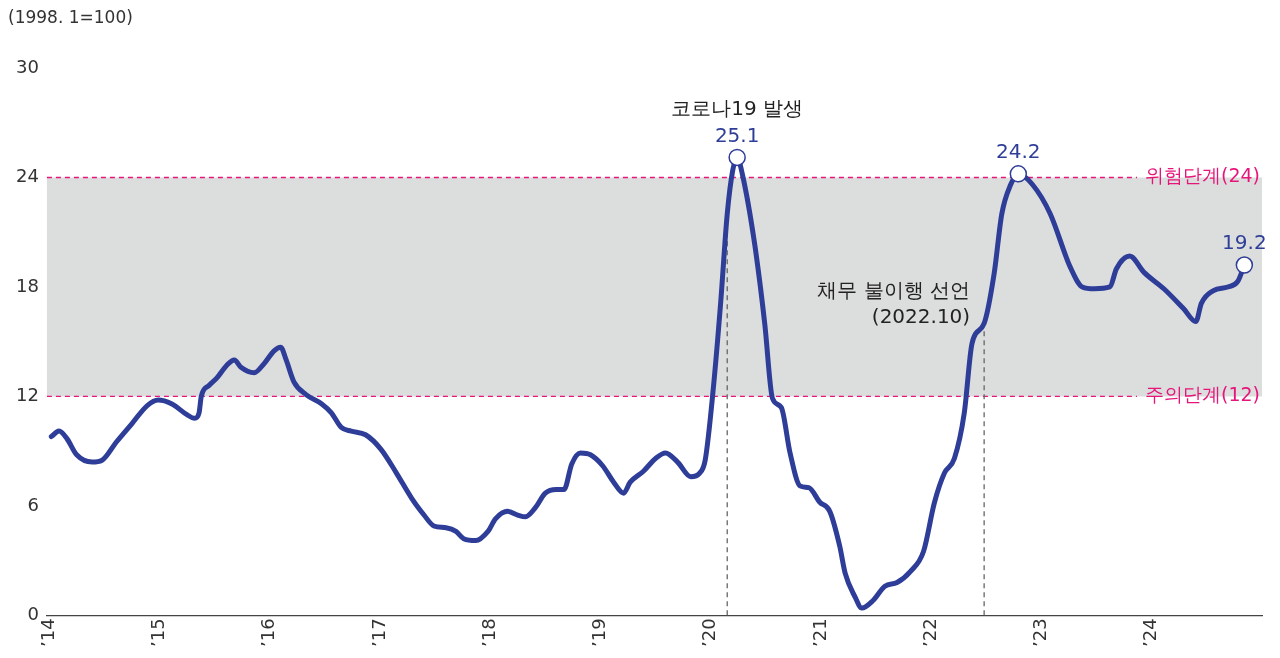 The height and width of the screenshot is (658, 1280). Describe the element at coordinates (1018, 151) in the screenshot. I see `data-label: 24.2` at that location.